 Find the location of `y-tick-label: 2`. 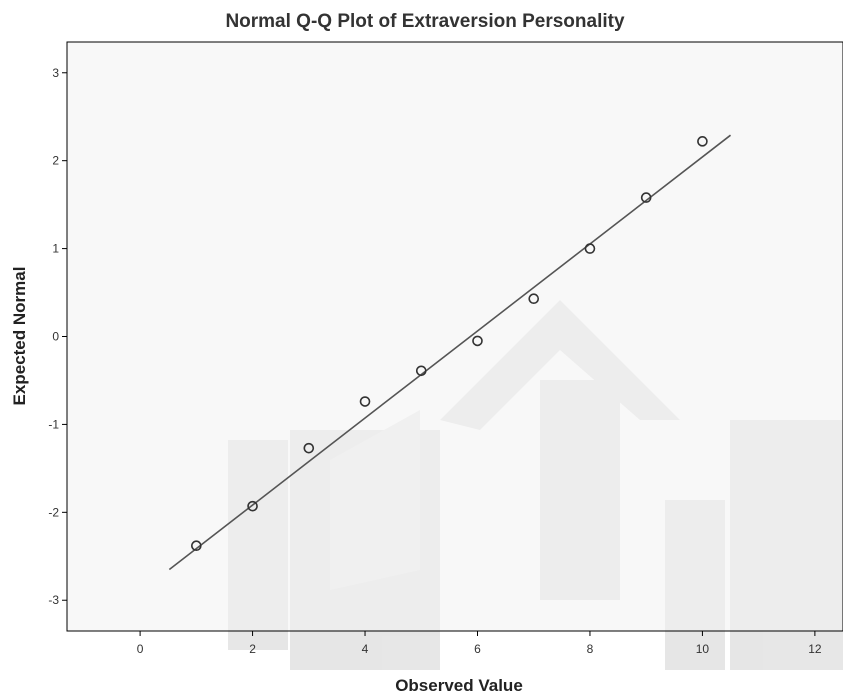

y-tick-label: 2 is located at coordinates (55, 161).